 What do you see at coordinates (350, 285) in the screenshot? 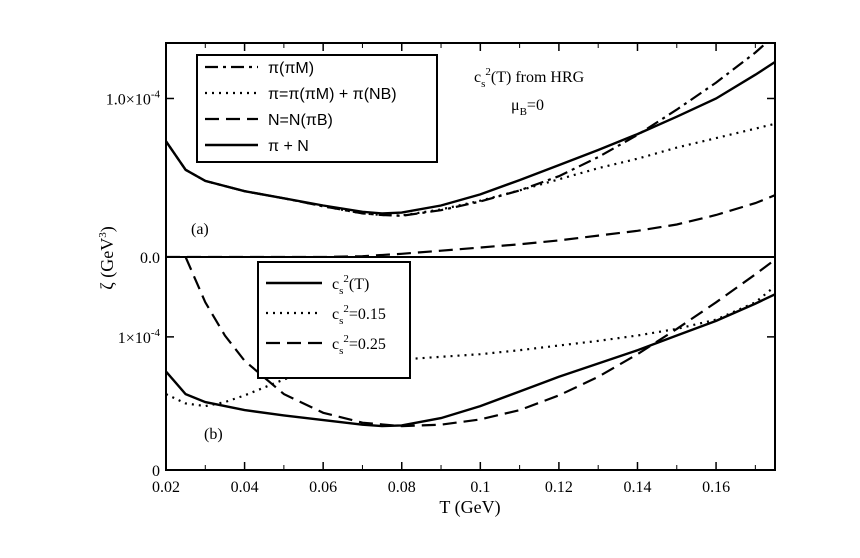
I see `legend-label: cs2(T)` at bounding box center [350, 285].